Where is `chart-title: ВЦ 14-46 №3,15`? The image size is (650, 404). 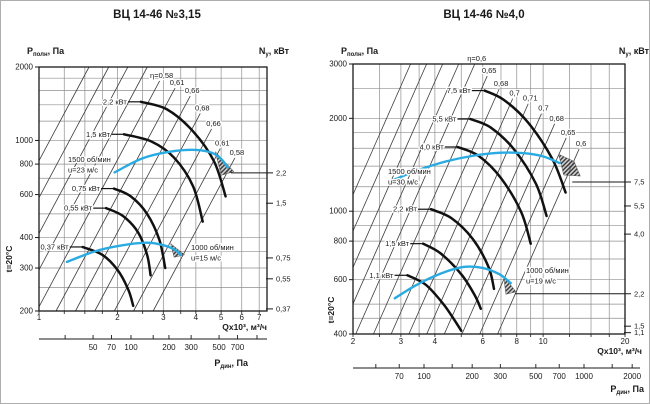 chart-title: ВЦ 14-46 №3,15 is located at coordinates (157, 15).